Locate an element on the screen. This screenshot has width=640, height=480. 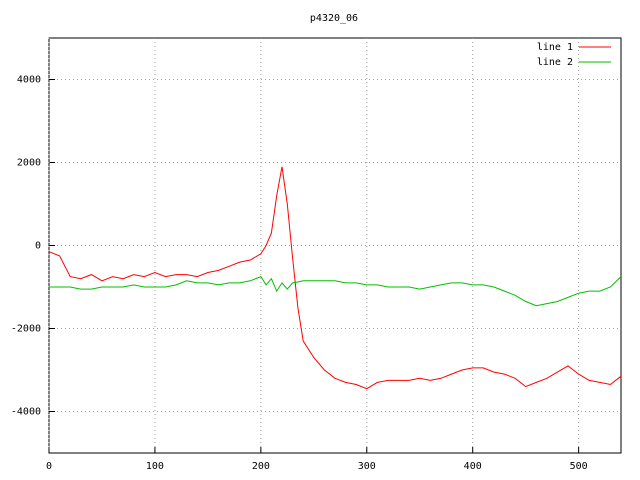
x-tick-label: 400 is located at coordinates (473, 466).